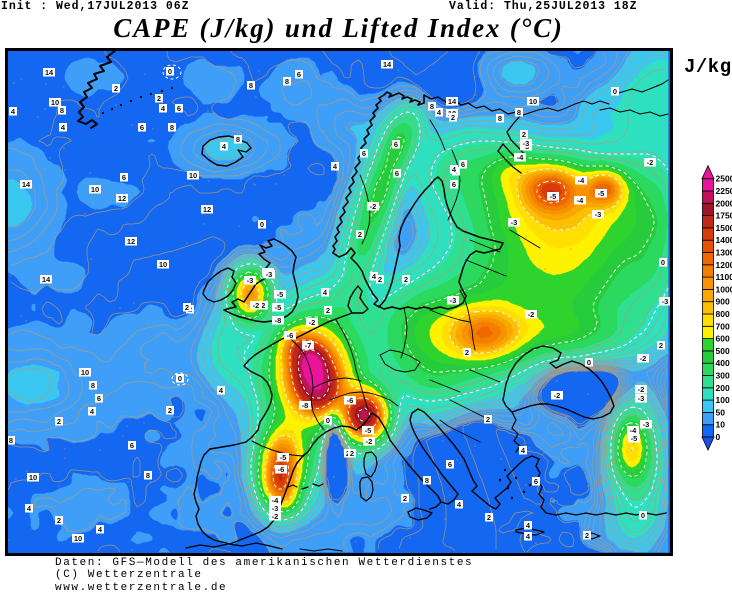  I want to click on svg-text: 2500, so click(724, 179).